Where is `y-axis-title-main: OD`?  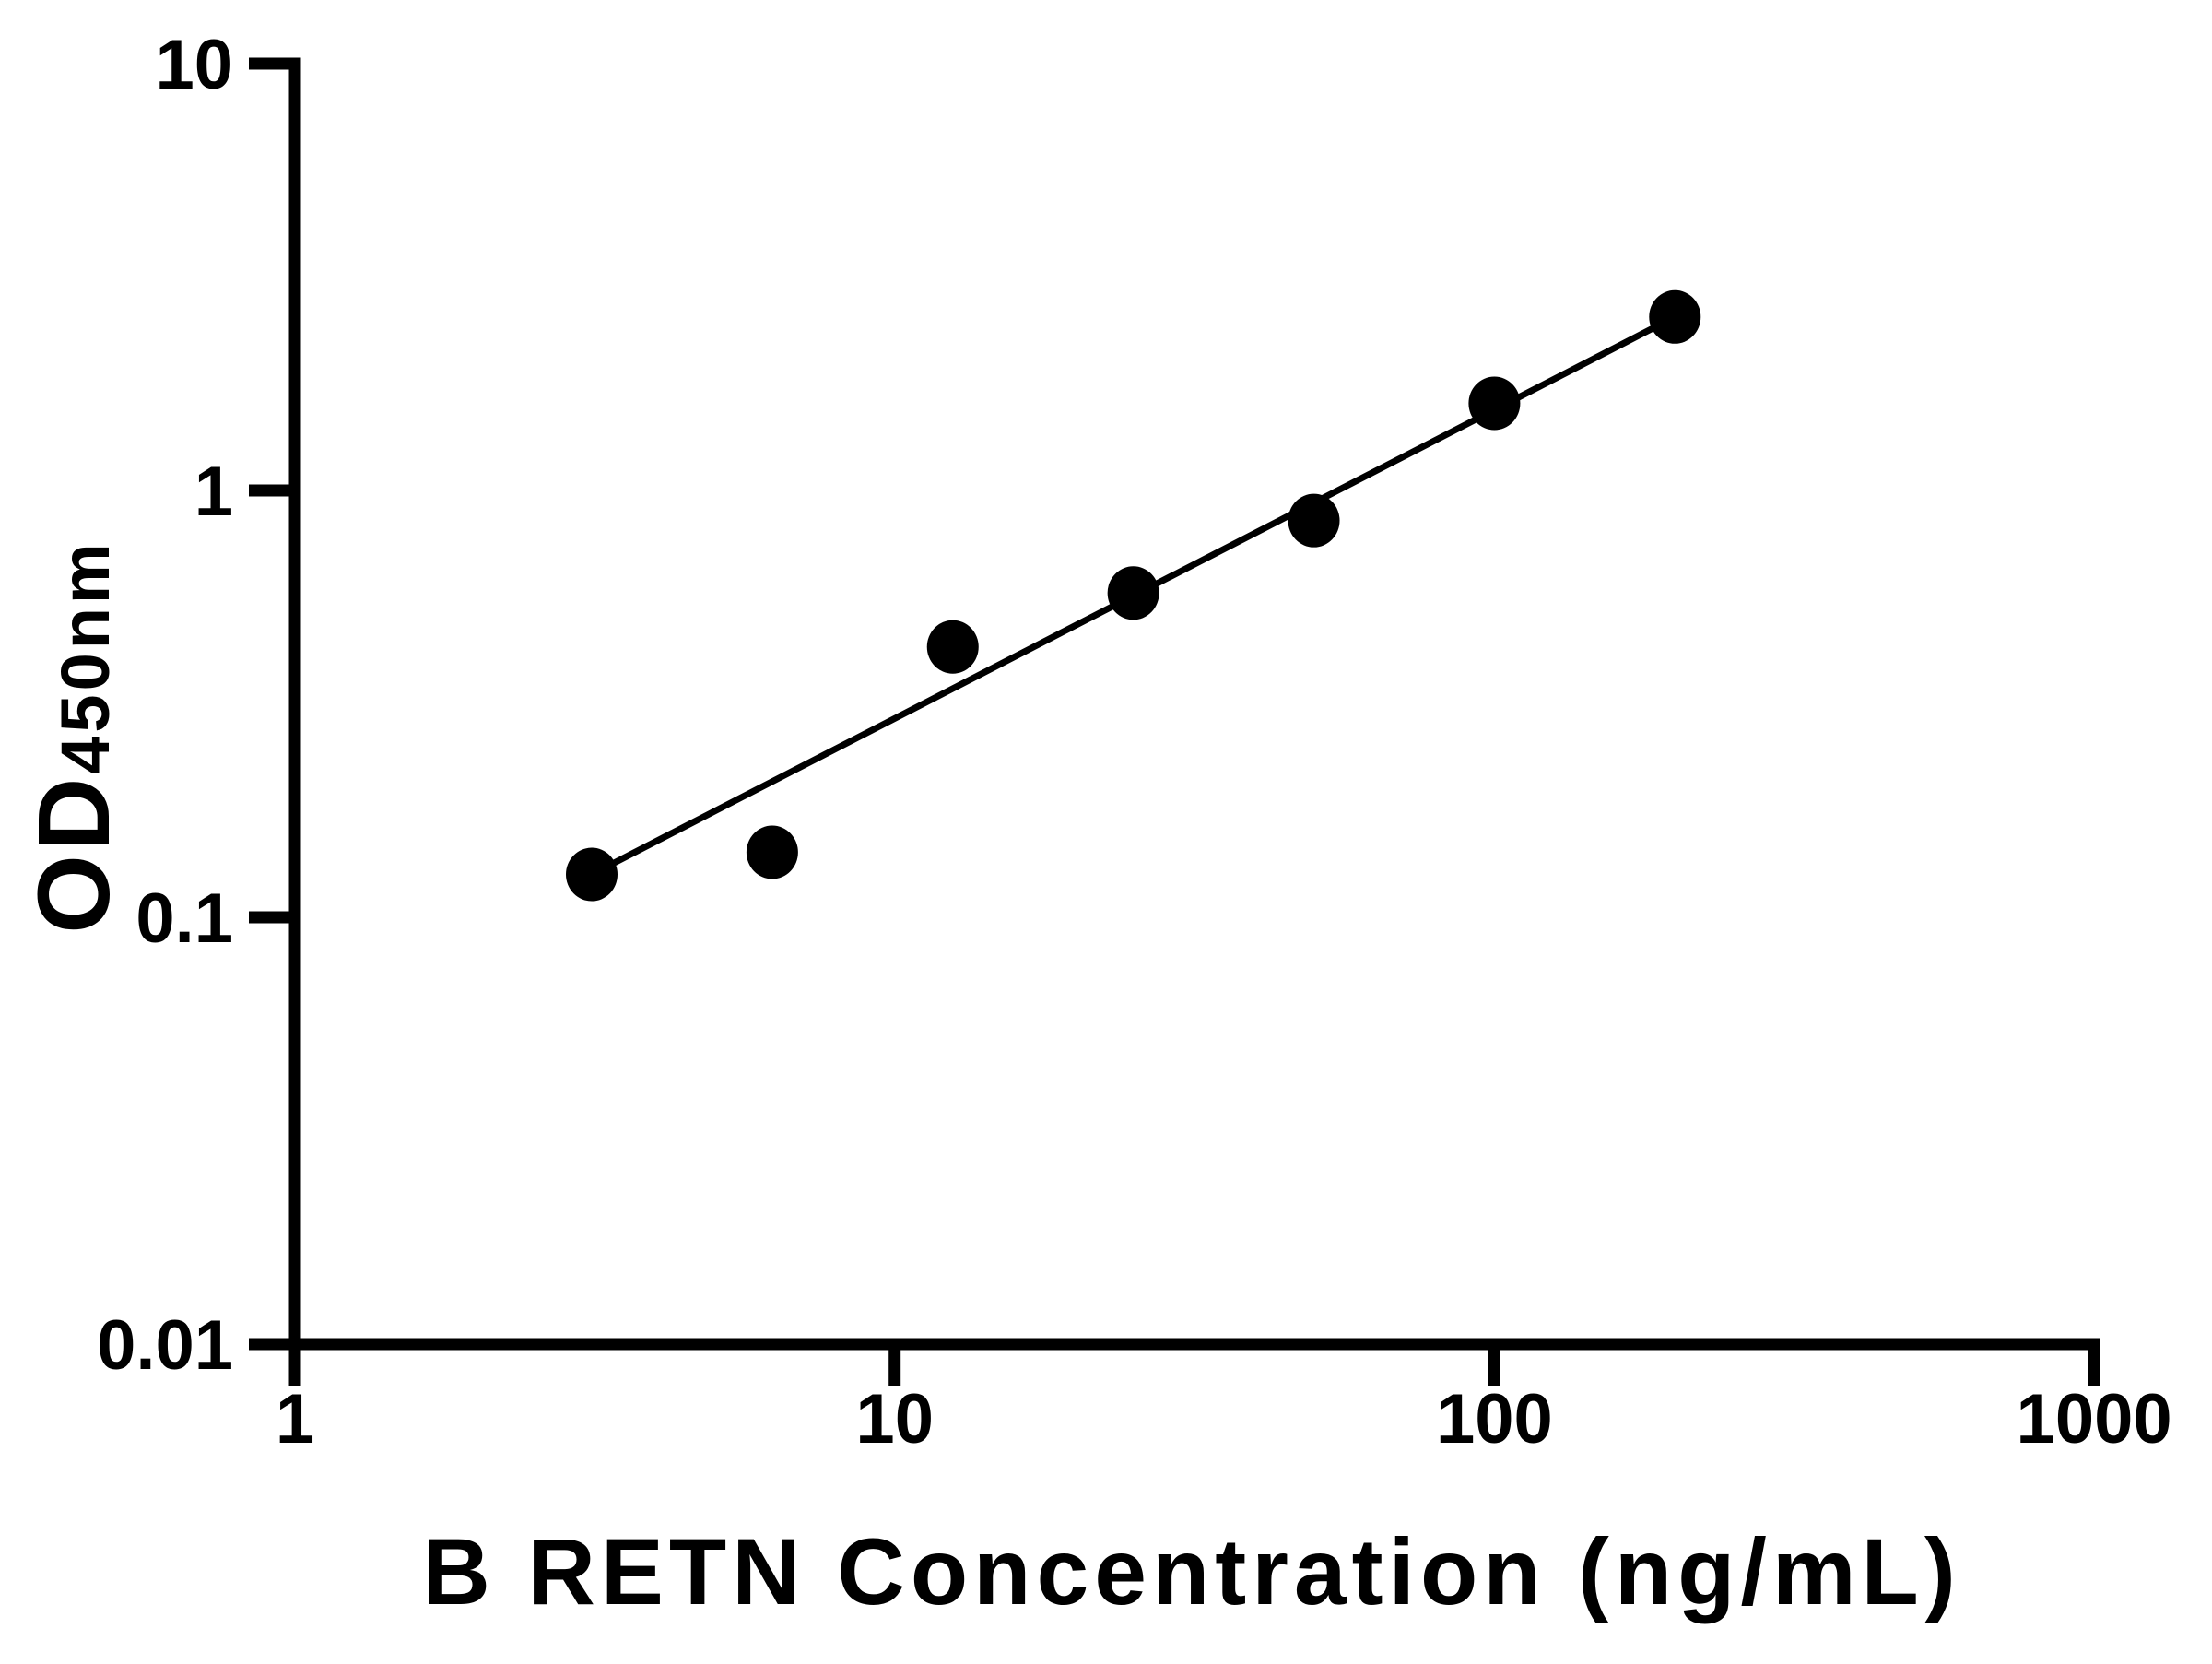 y-axis-title-main: OD is located at coordinates (74, 854).